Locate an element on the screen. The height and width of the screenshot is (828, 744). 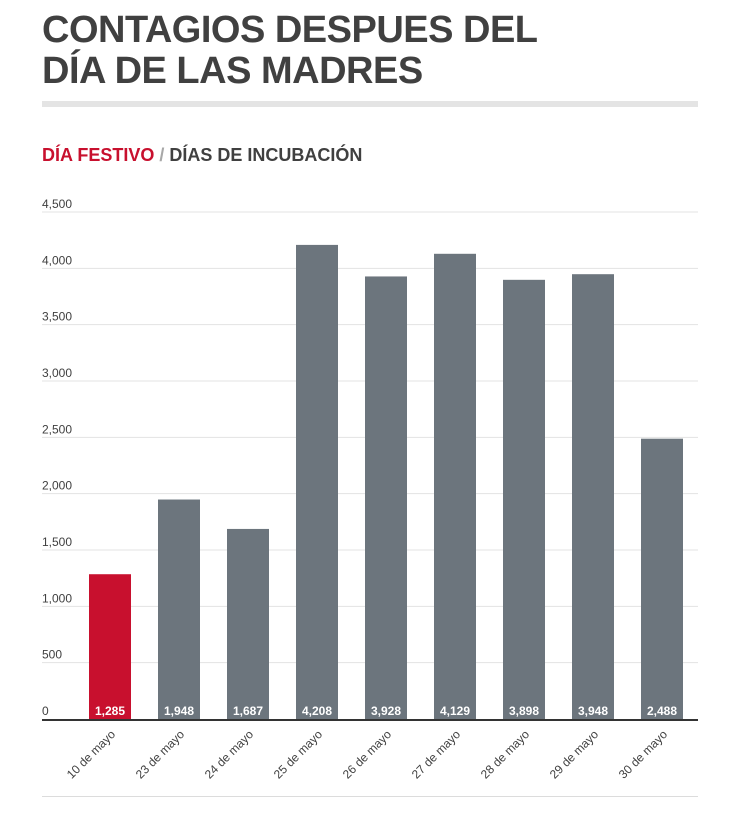
y-tick-label: 1,500 is located at coordinates (57, 542).